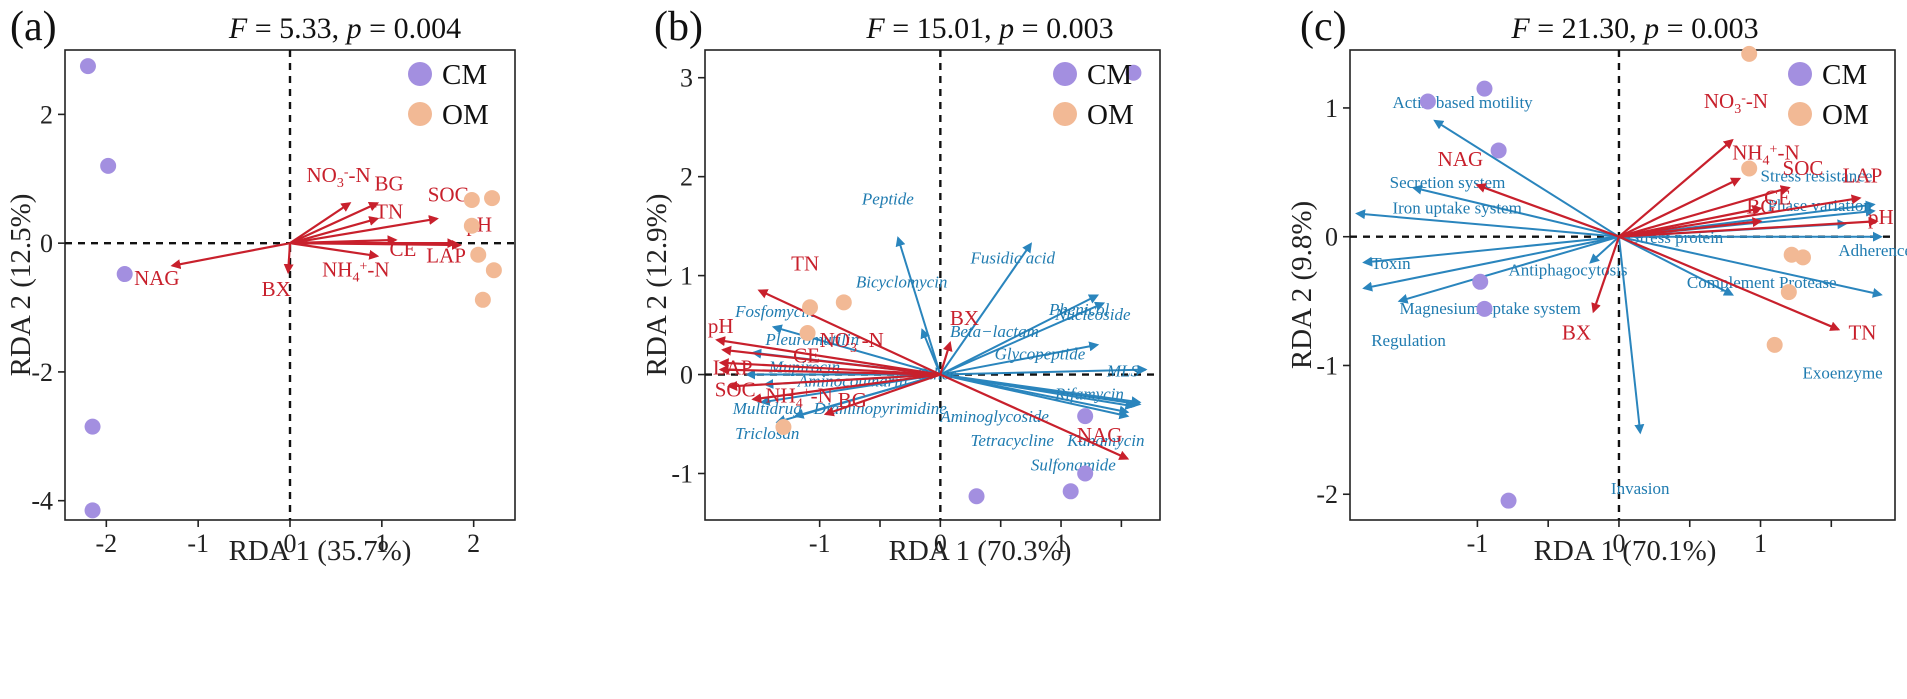 This screenshot has height=699, width=1907. What do you see at coordinates (198, 543) in the screenshot?
I see `panel-a-xtick-label: -1` at bounding box center [198, 543].